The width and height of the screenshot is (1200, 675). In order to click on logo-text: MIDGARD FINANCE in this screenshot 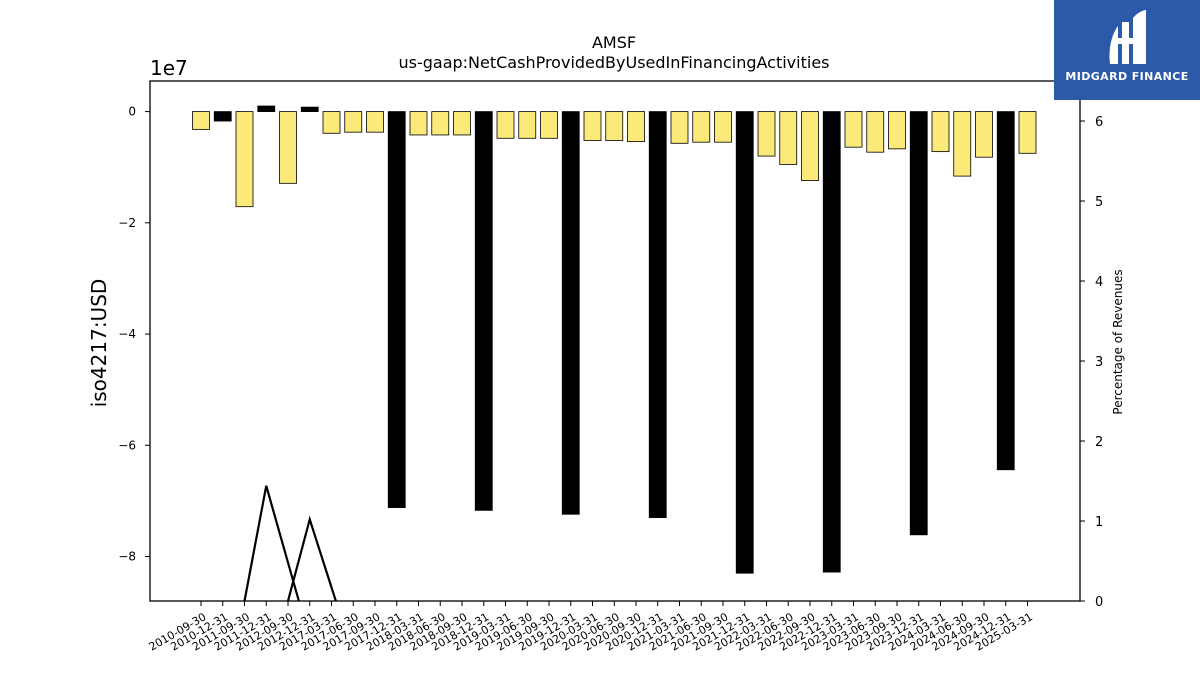, I will do `click(1127, 76)`.